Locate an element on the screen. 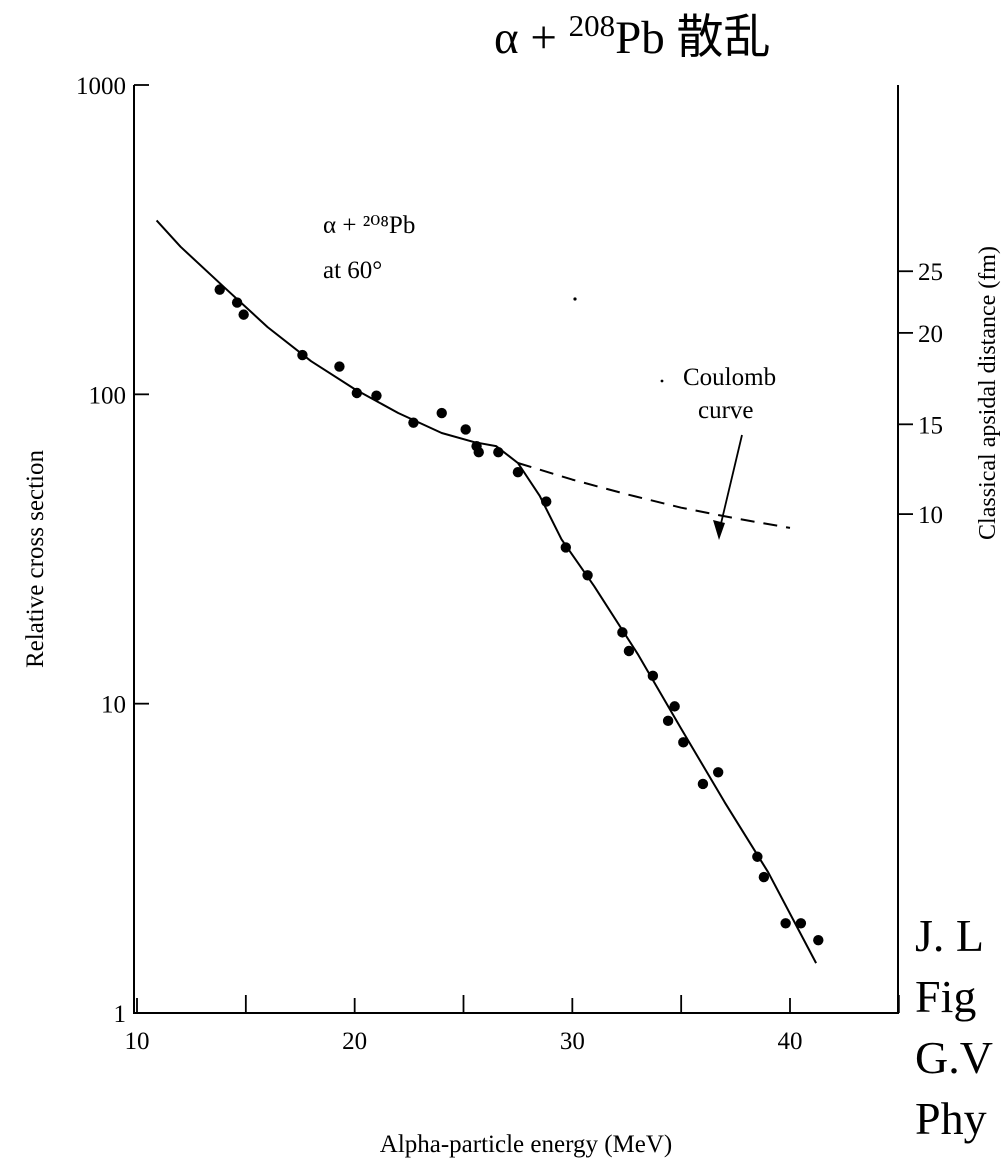 The width and height of the screenshot is (1007, 1160). y-tick-label: 10 is located at coordinates (113, 705).